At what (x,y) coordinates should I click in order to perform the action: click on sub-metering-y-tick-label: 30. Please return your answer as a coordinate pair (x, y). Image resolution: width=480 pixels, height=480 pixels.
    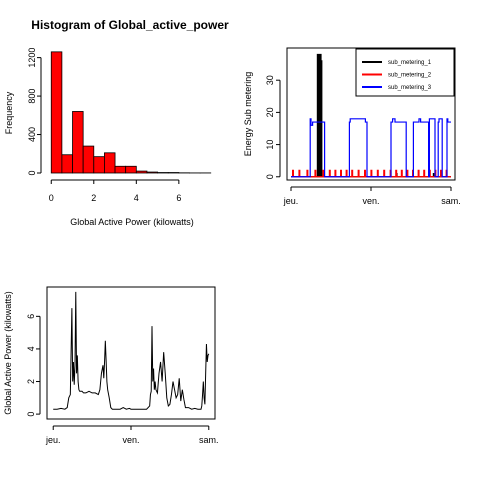
    Looking at the image, I should click on (270, 80).